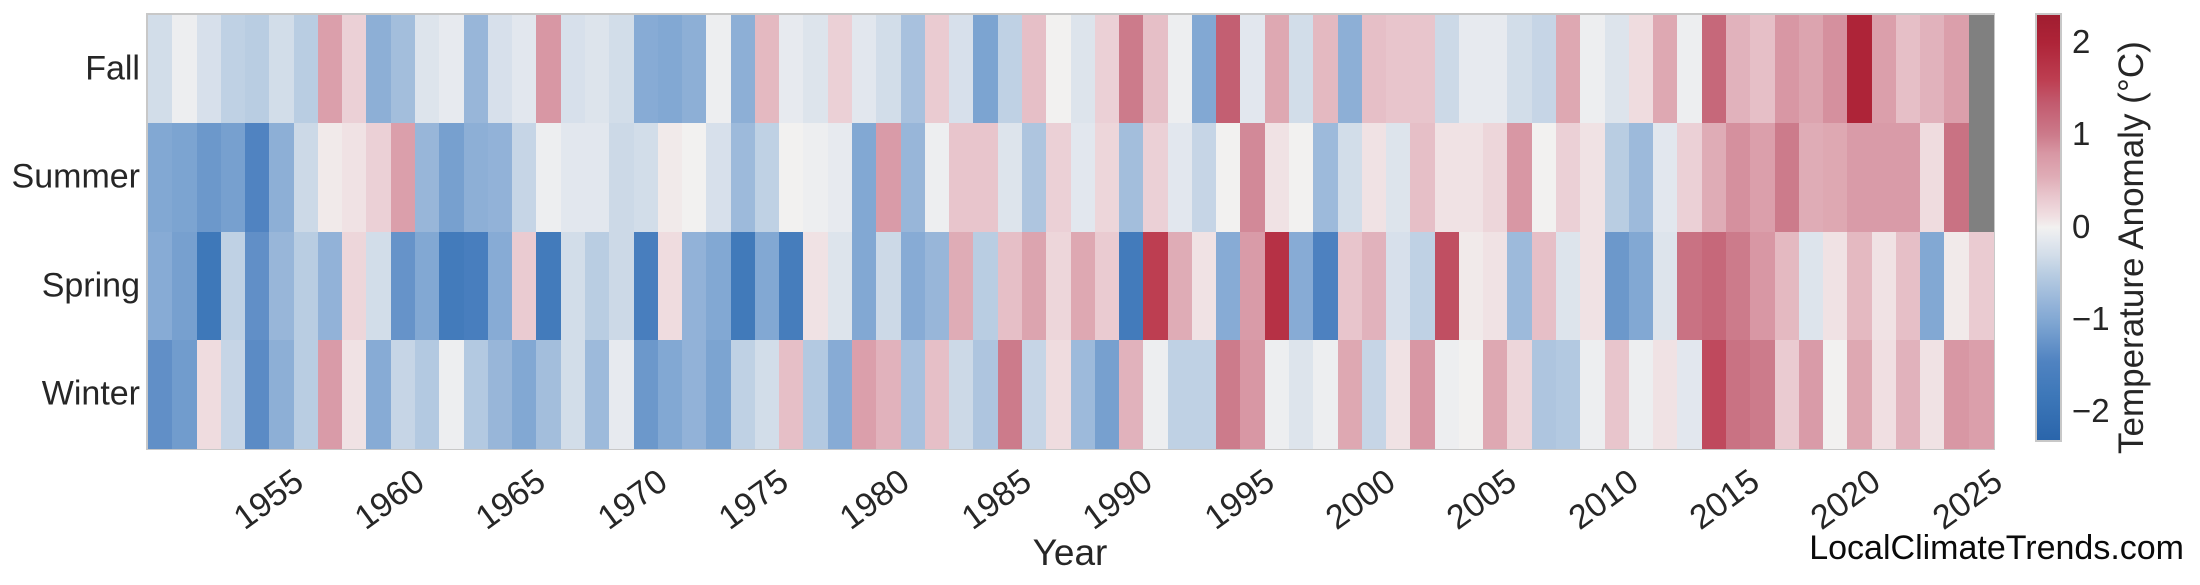 The width and height of the screenshot is (2200, 585). I want to click on x-tick-2005: 2005, so click(1482, 500).